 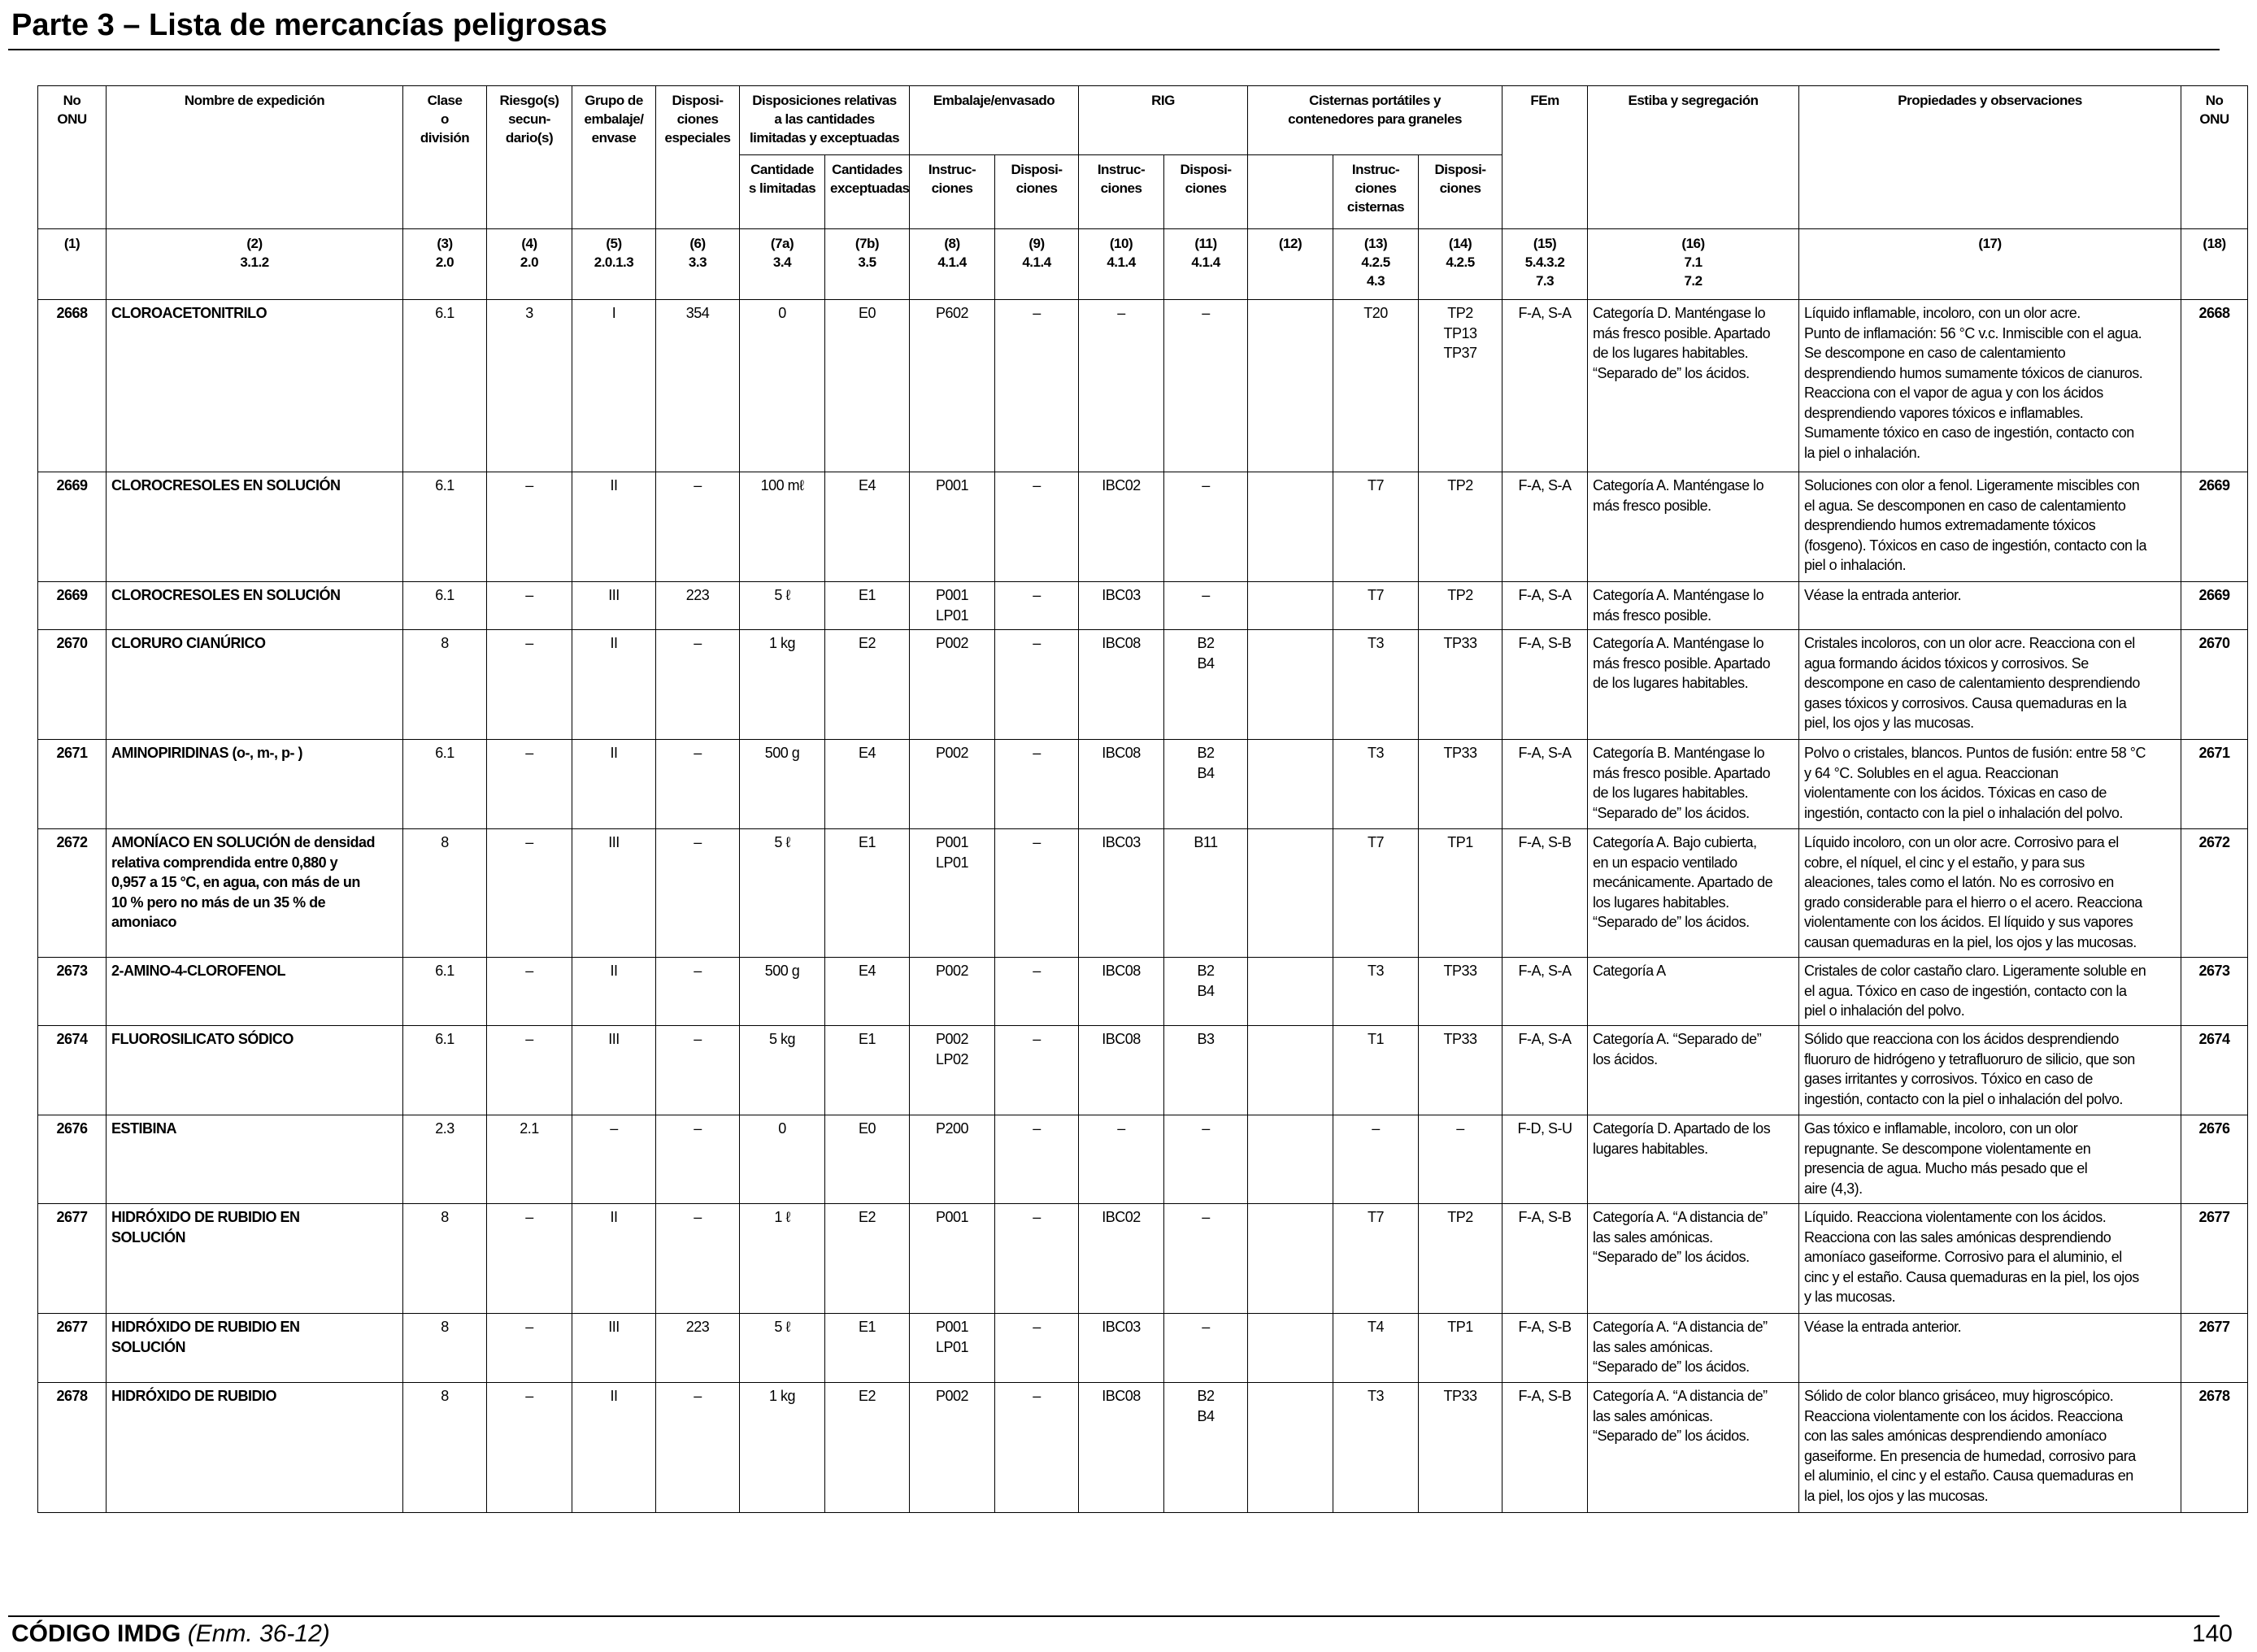 What do you see at coordinates (1290, 191) in the screenshot?
I see `empty-subheader` at bounding box center [1290, 191].